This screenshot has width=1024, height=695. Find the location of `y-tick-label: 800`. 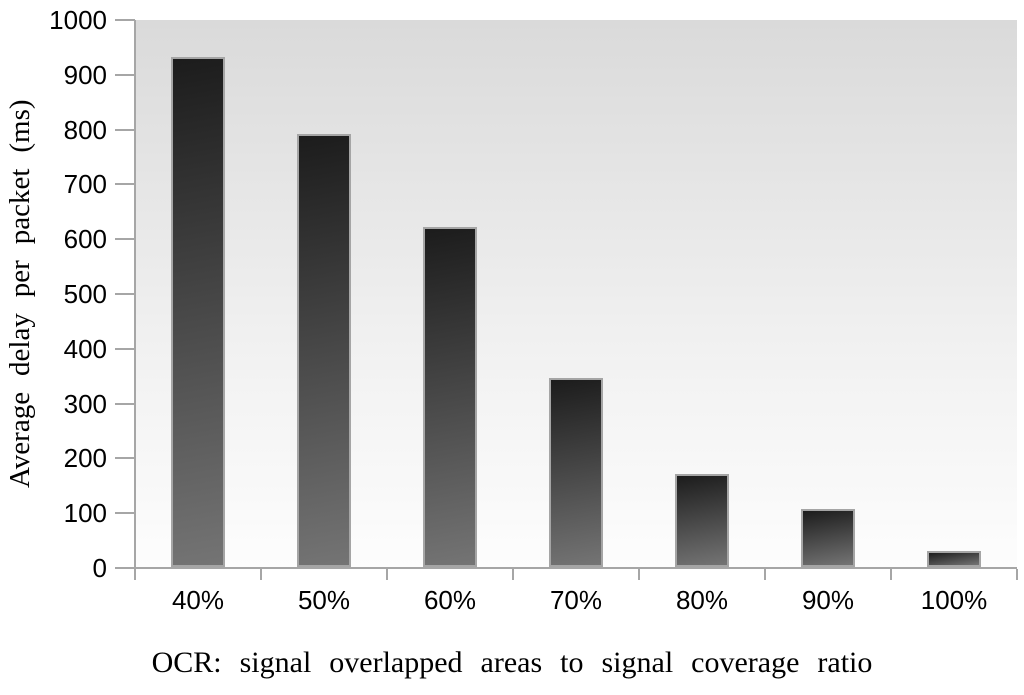

y-tick-label: 800 is located at coordinates (85, 129).